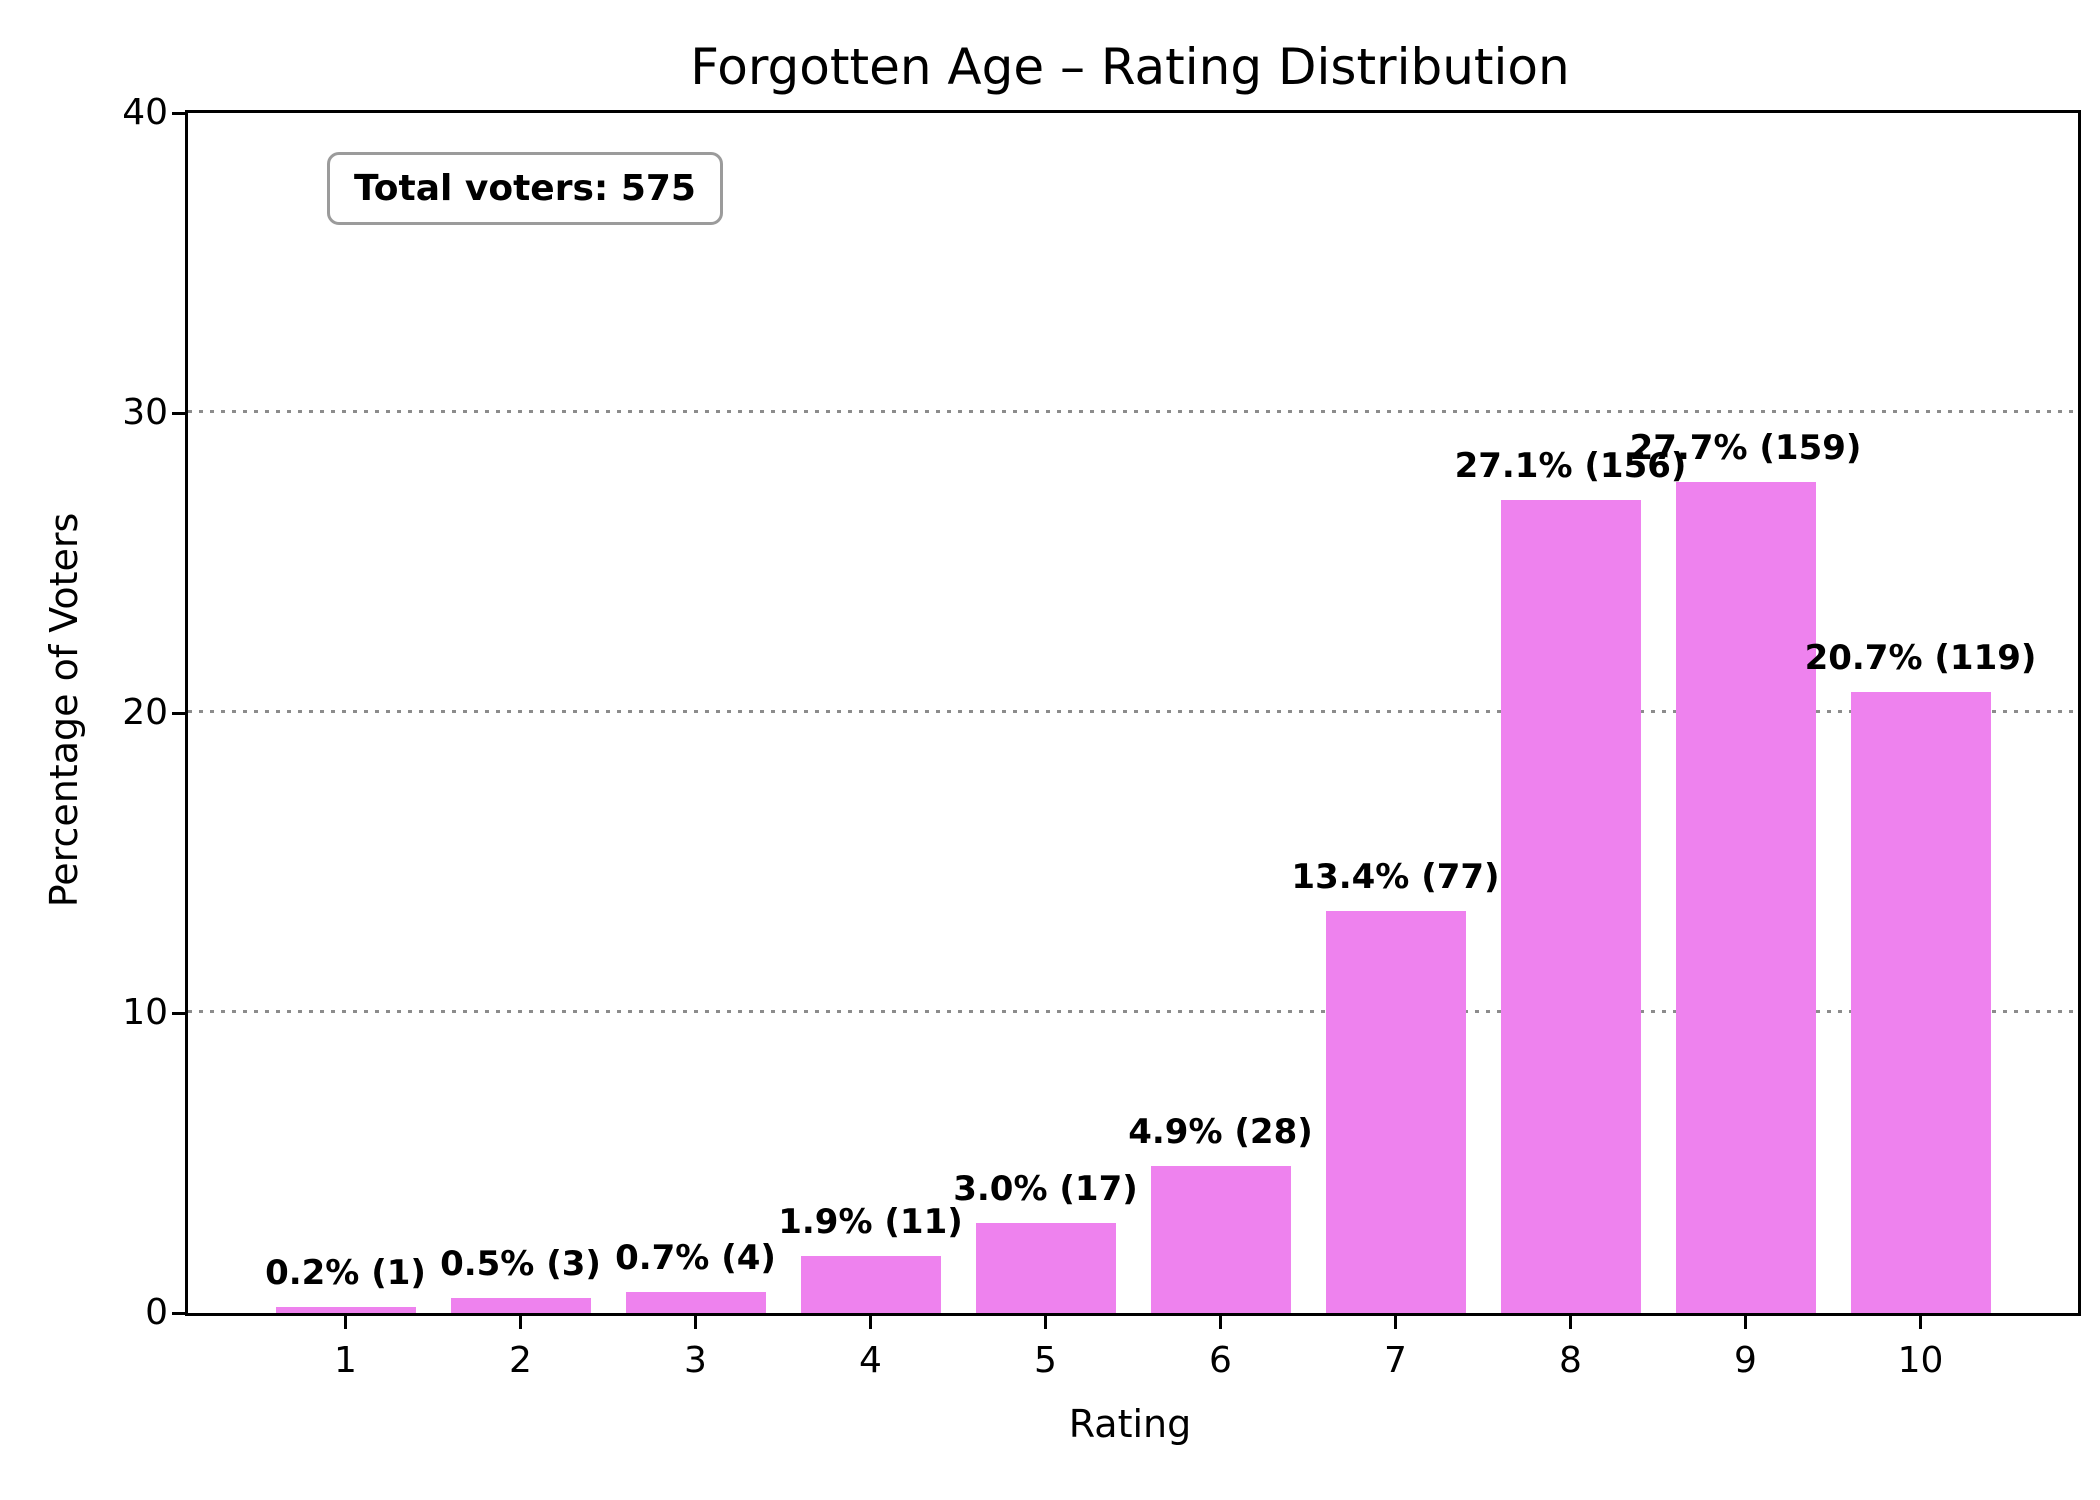 This screenshot has height=1500, width=2100. What do you see at coordinates (345, 1360) in the screenshot?
I see `x-tick-label-1: 1` at bounding box center [345, 1360].